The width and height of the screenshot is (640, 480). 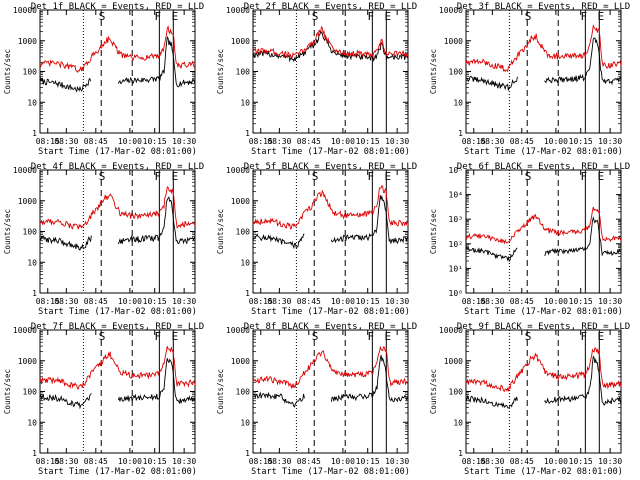 I want to click on panel-title: Det 8f BLACK = Events, RED = LLD, so click(x=330, y=327).